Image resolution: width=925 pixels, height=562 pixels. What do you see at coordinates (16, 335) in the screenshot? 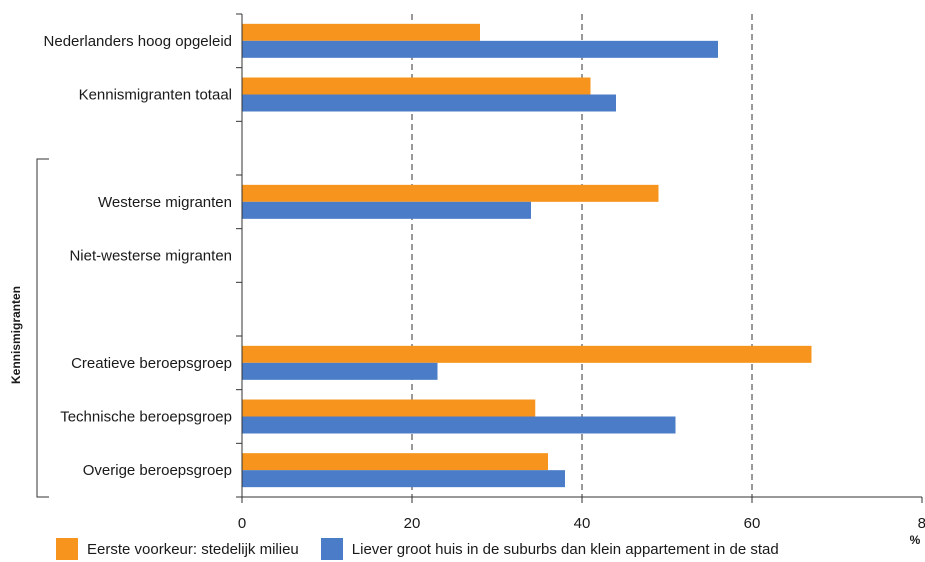
I see `group-label: Kennismigranten` at bounding box center [16, 335].